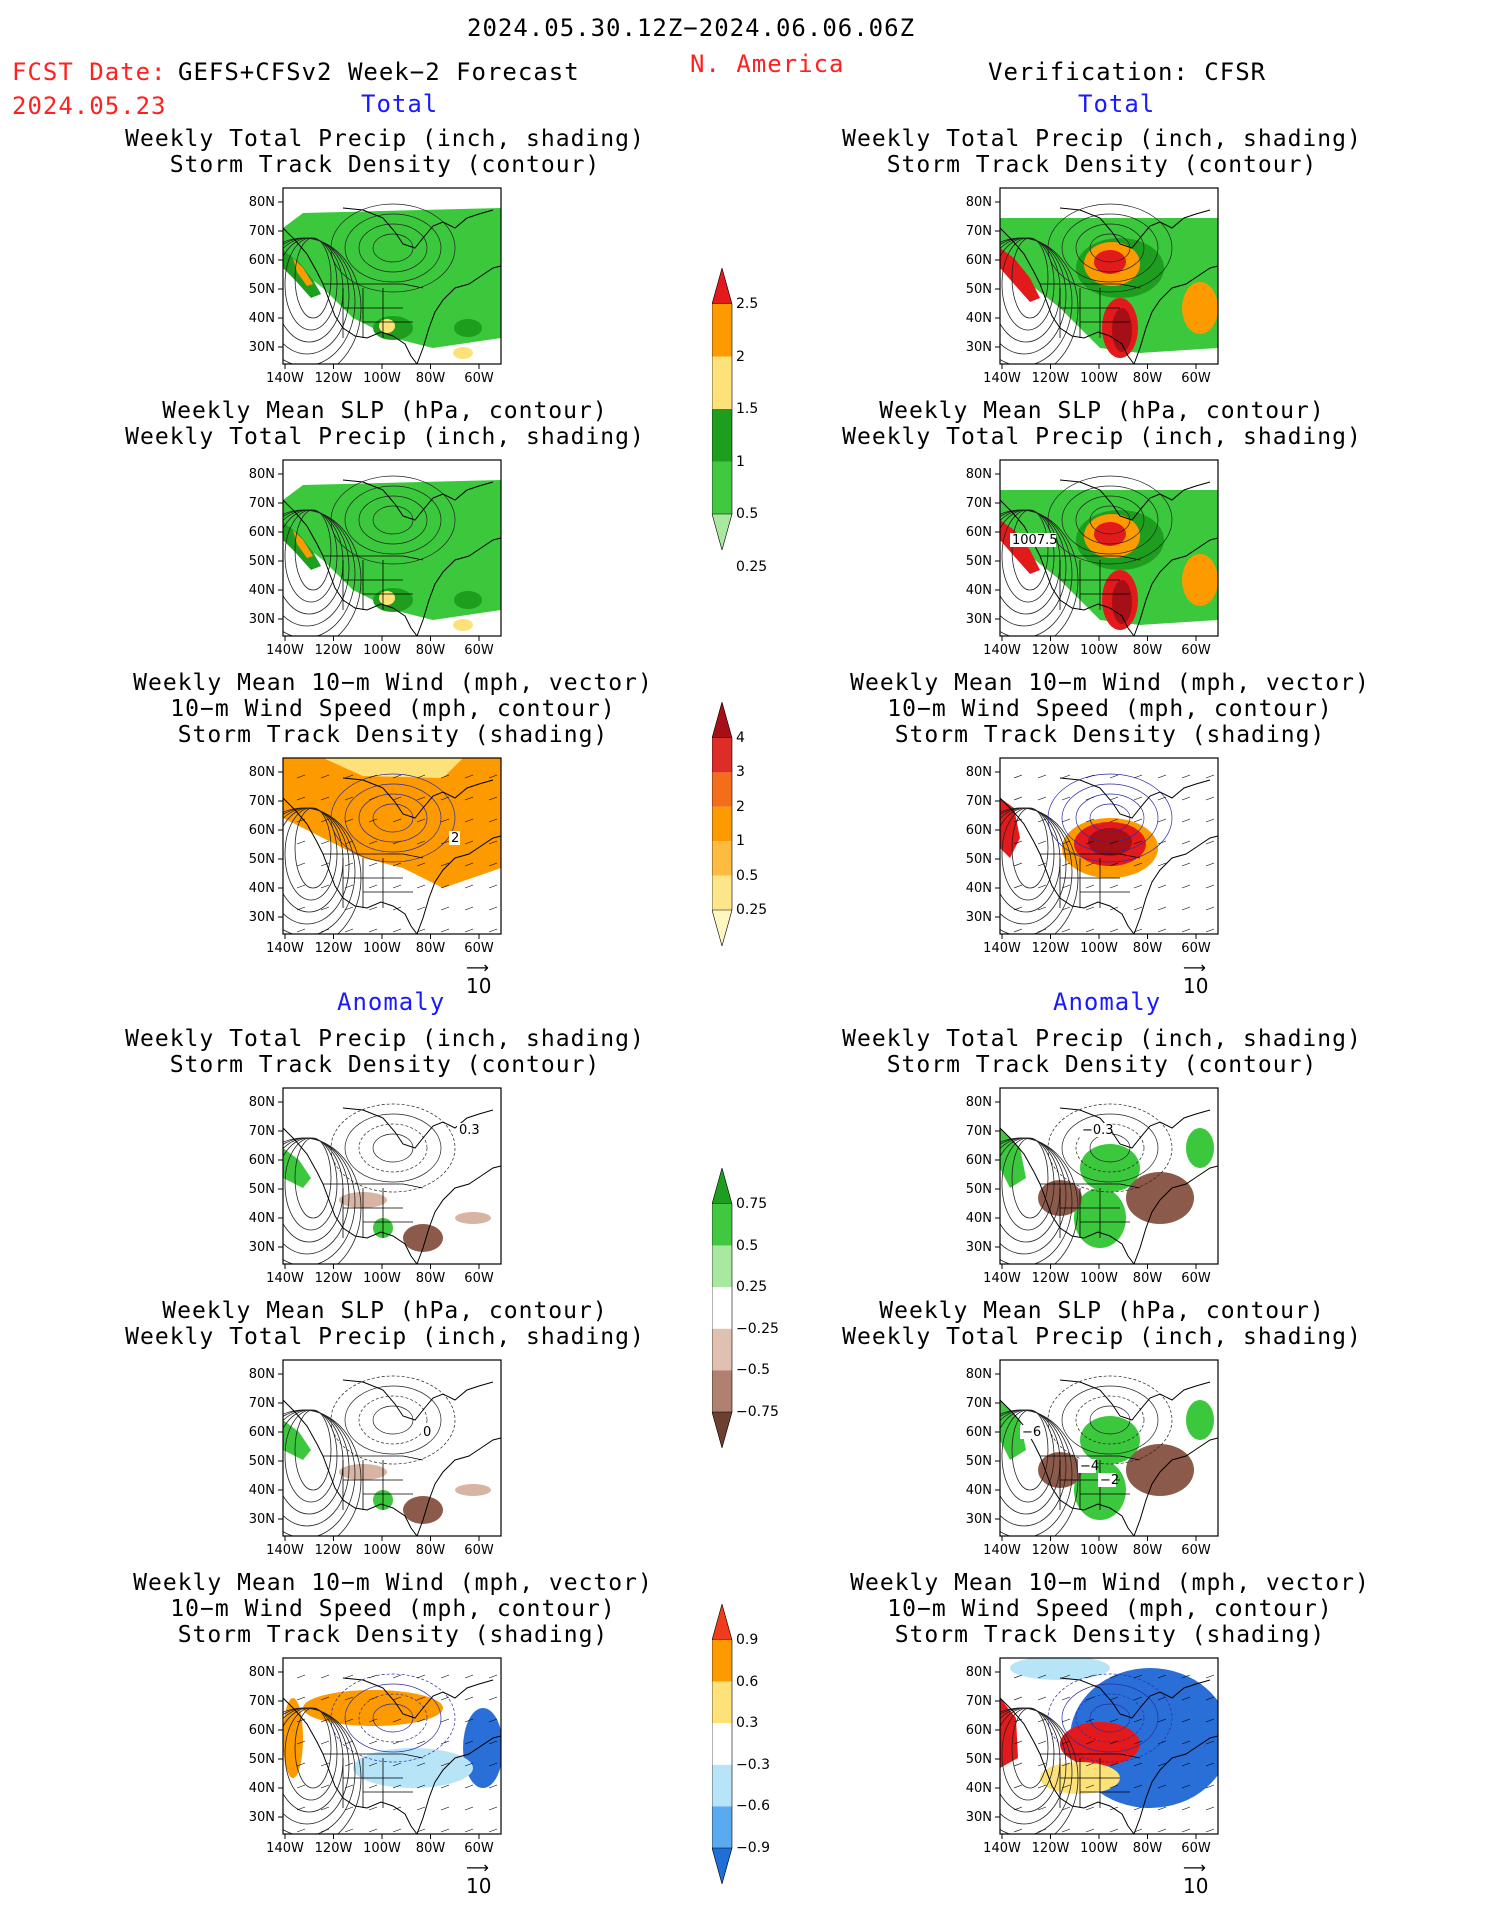  What do you see at coordinates (385, 139) in the screenshot?
I see `title-total-precip-fcst-line-1: Weekly Total Precip (inch, shading)` at bounding box center [385, 139].